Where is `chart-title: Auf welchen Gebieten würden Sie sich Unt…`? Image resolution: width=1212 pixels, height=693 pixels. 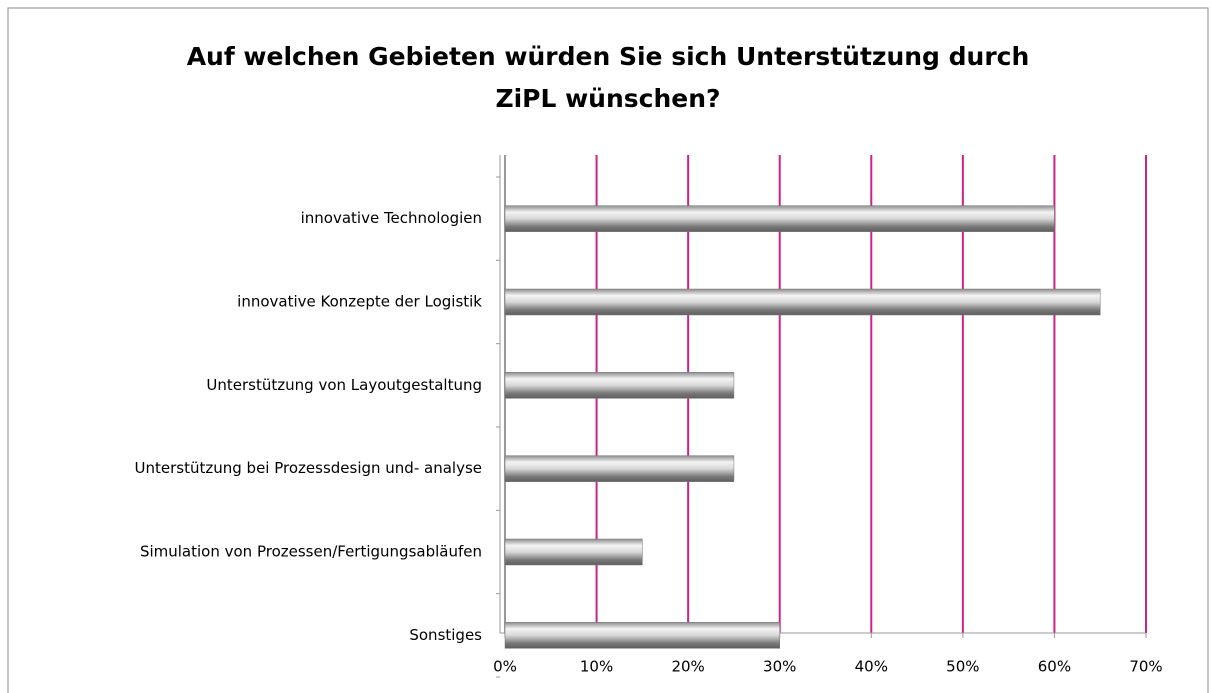 chart-title: Auf welchen Gebieten würden Sie sich Unt… is located at coordinates (608, 56).